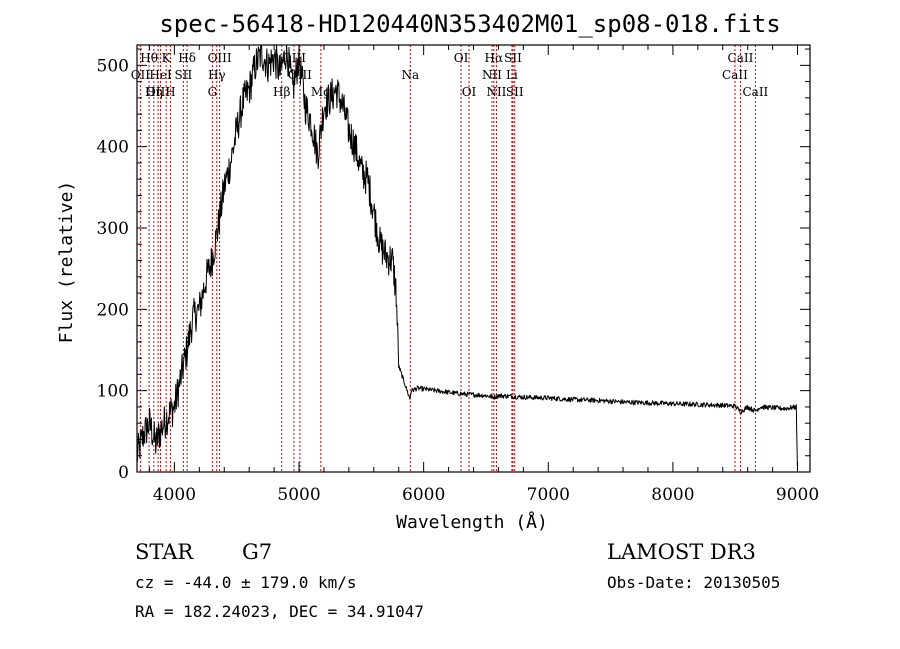  What do you see at coordinates (492, 75) in the screenshot?
I see `line-label-20: NII` at bounding box center [492, 75].